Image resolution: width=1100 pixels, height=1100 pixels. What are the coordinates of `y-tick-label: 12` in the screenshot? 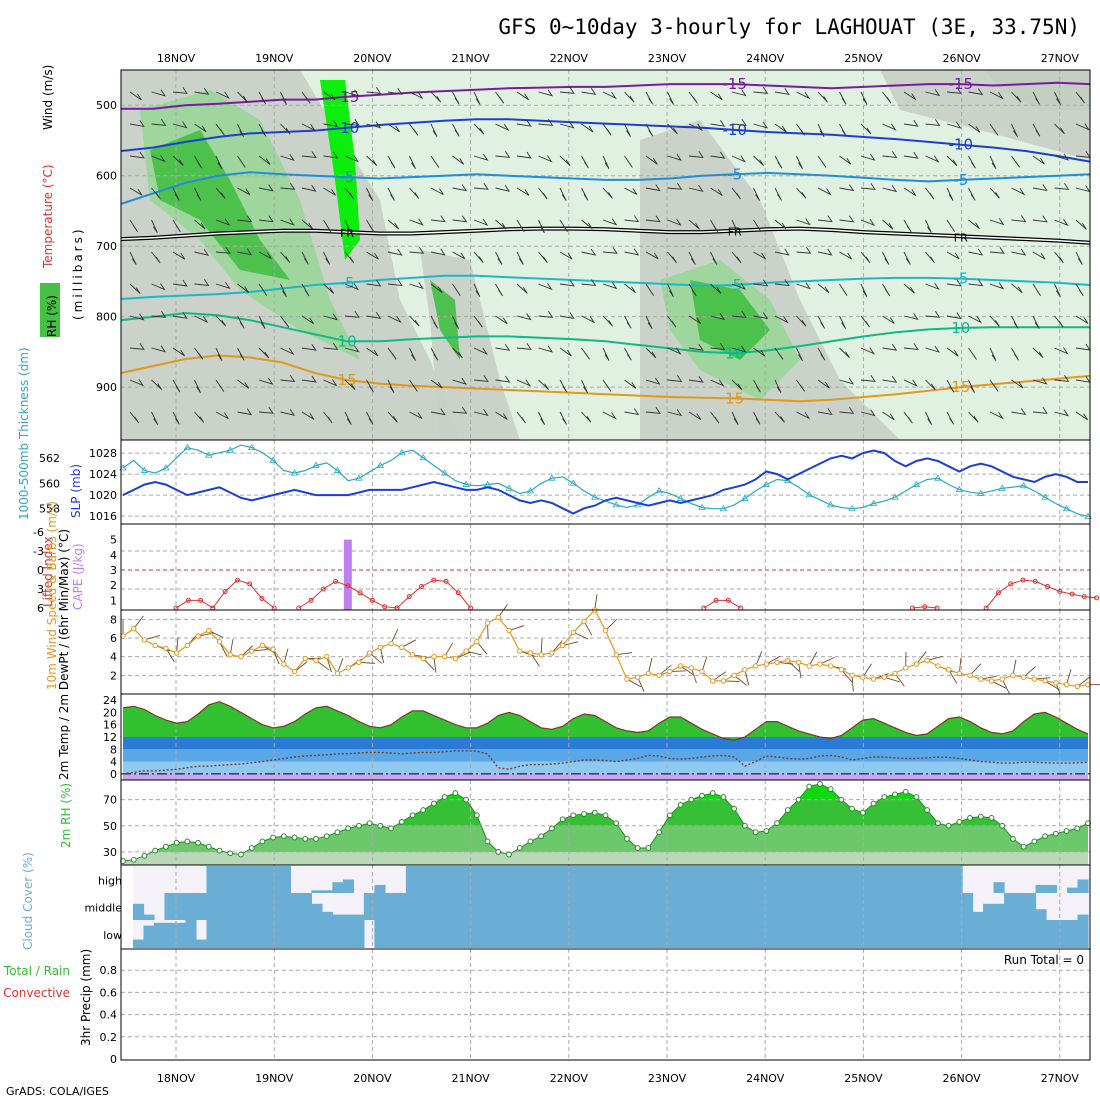 It's located at (110, 737).